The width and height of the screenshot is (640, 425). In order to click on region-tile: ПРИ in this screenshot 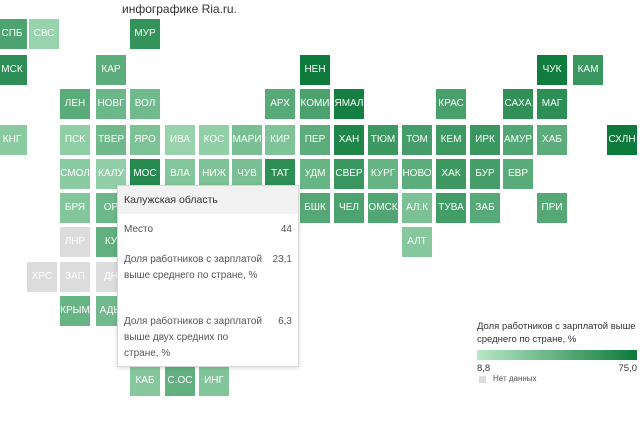, I will do `click(552, 208)`.